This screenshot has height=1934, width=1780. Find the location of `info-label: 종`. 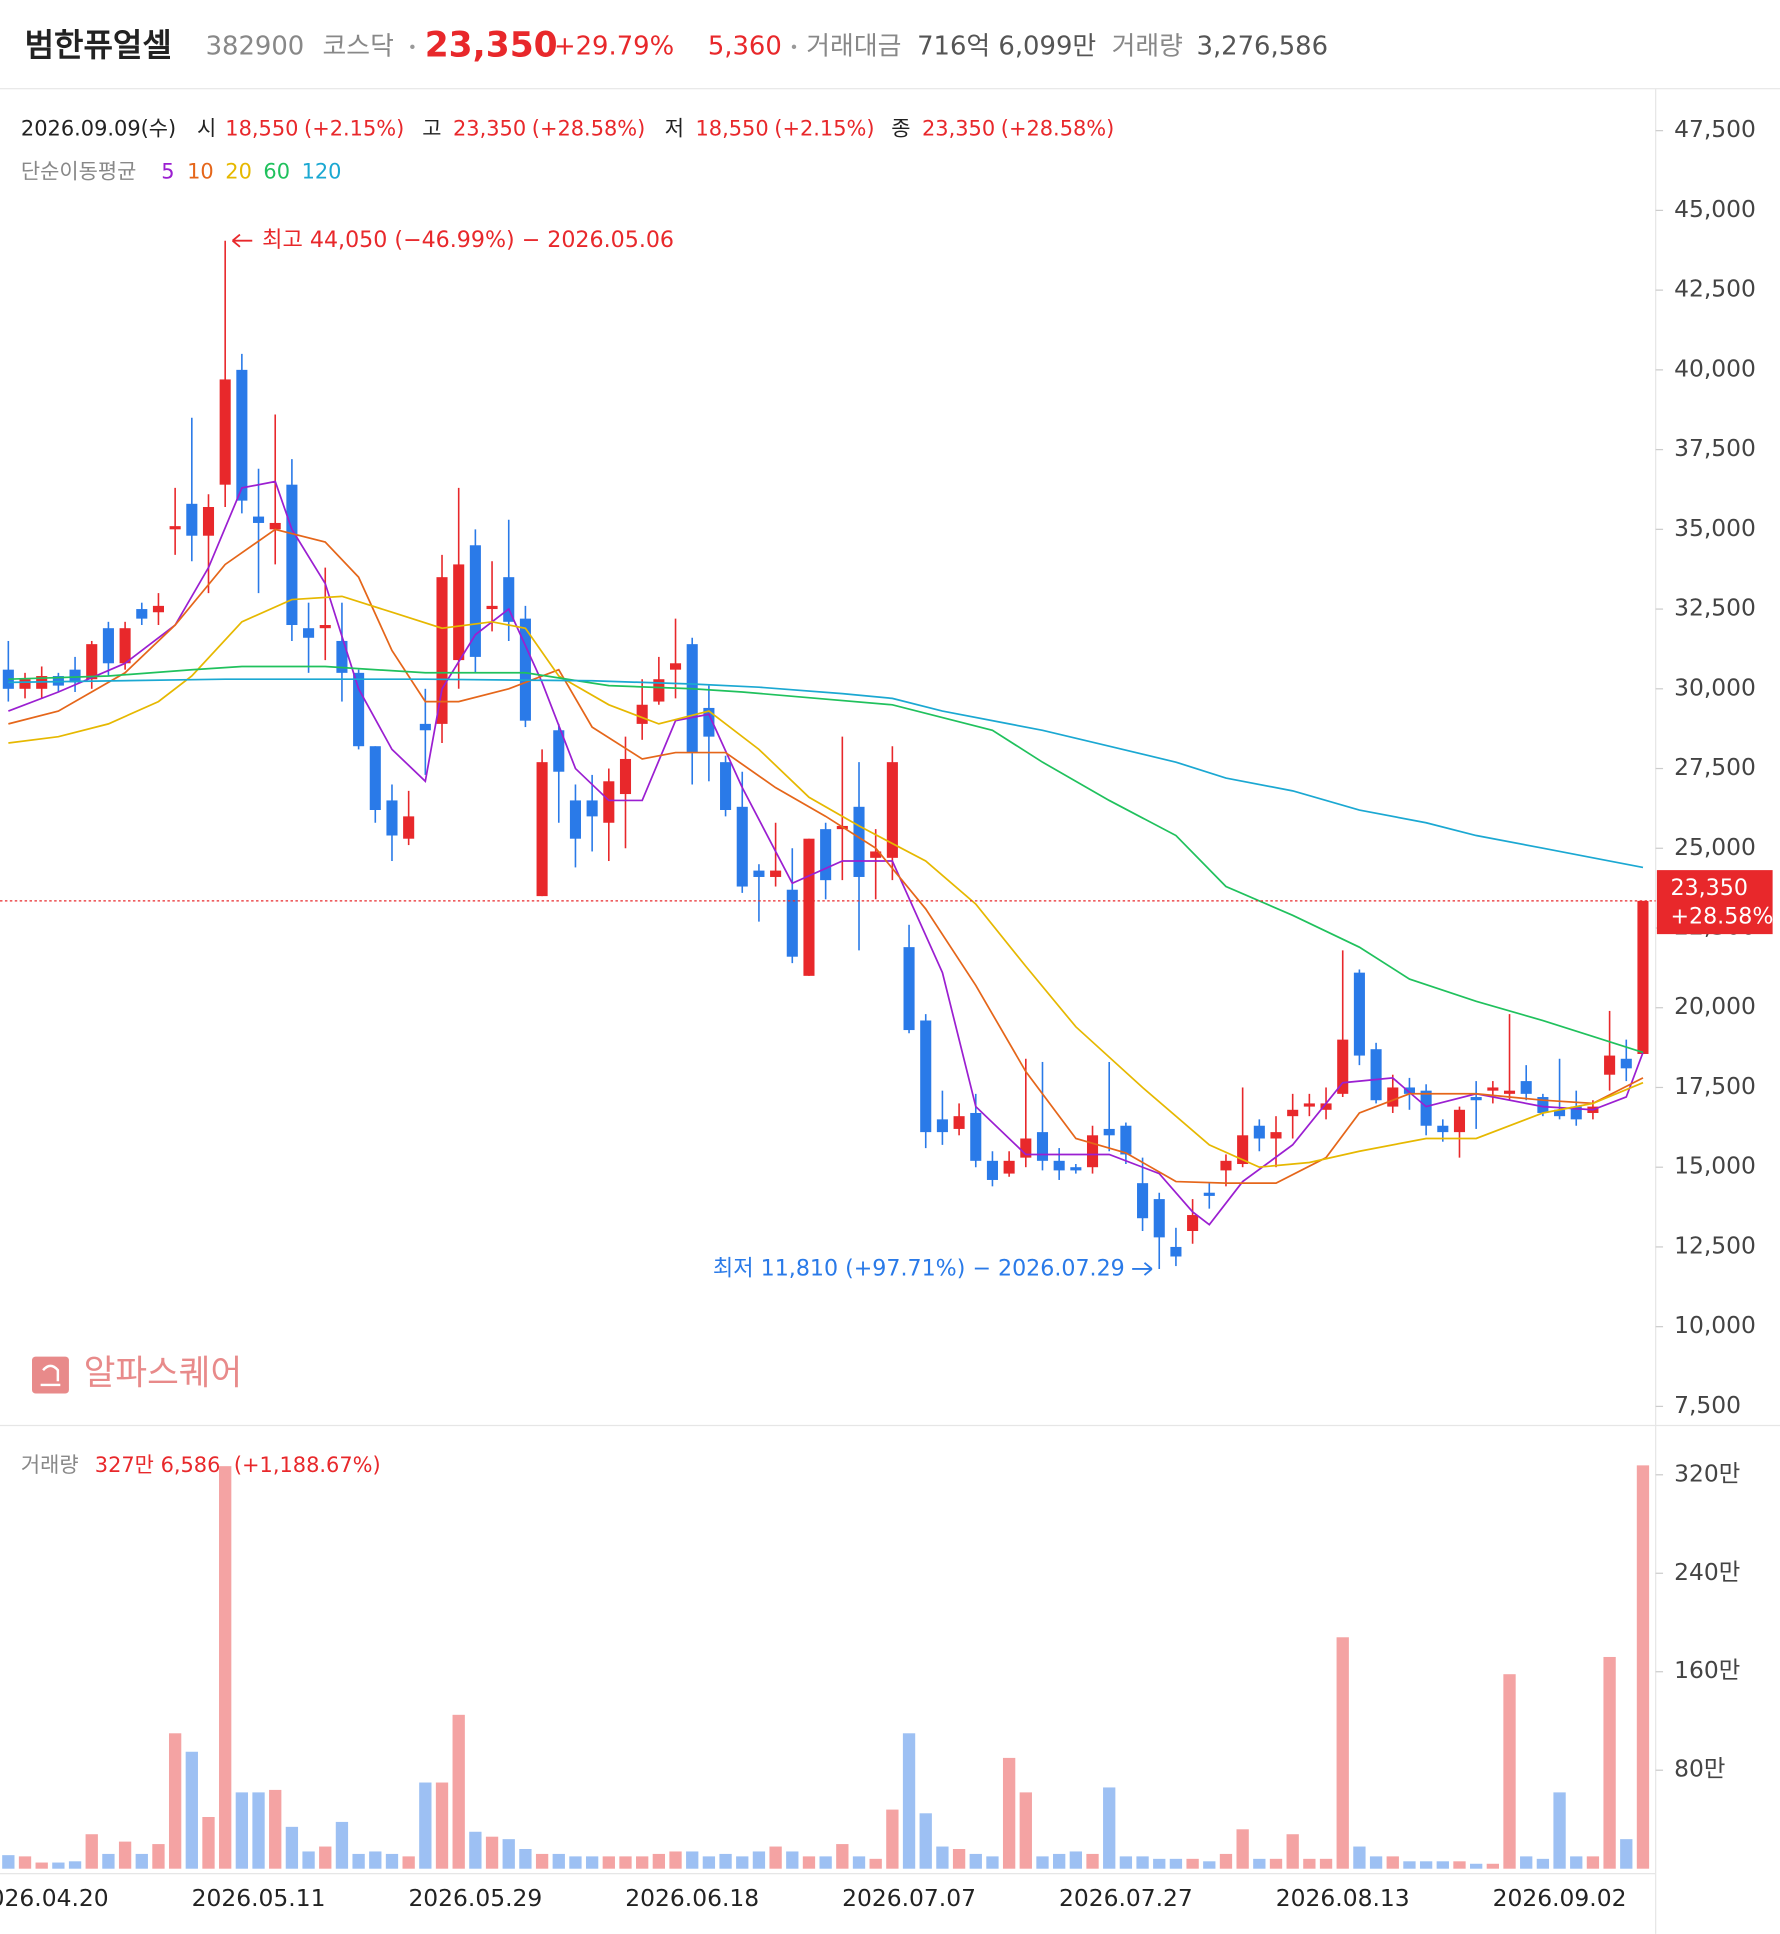

info-label: 종 is located at coordinates (900, 128).